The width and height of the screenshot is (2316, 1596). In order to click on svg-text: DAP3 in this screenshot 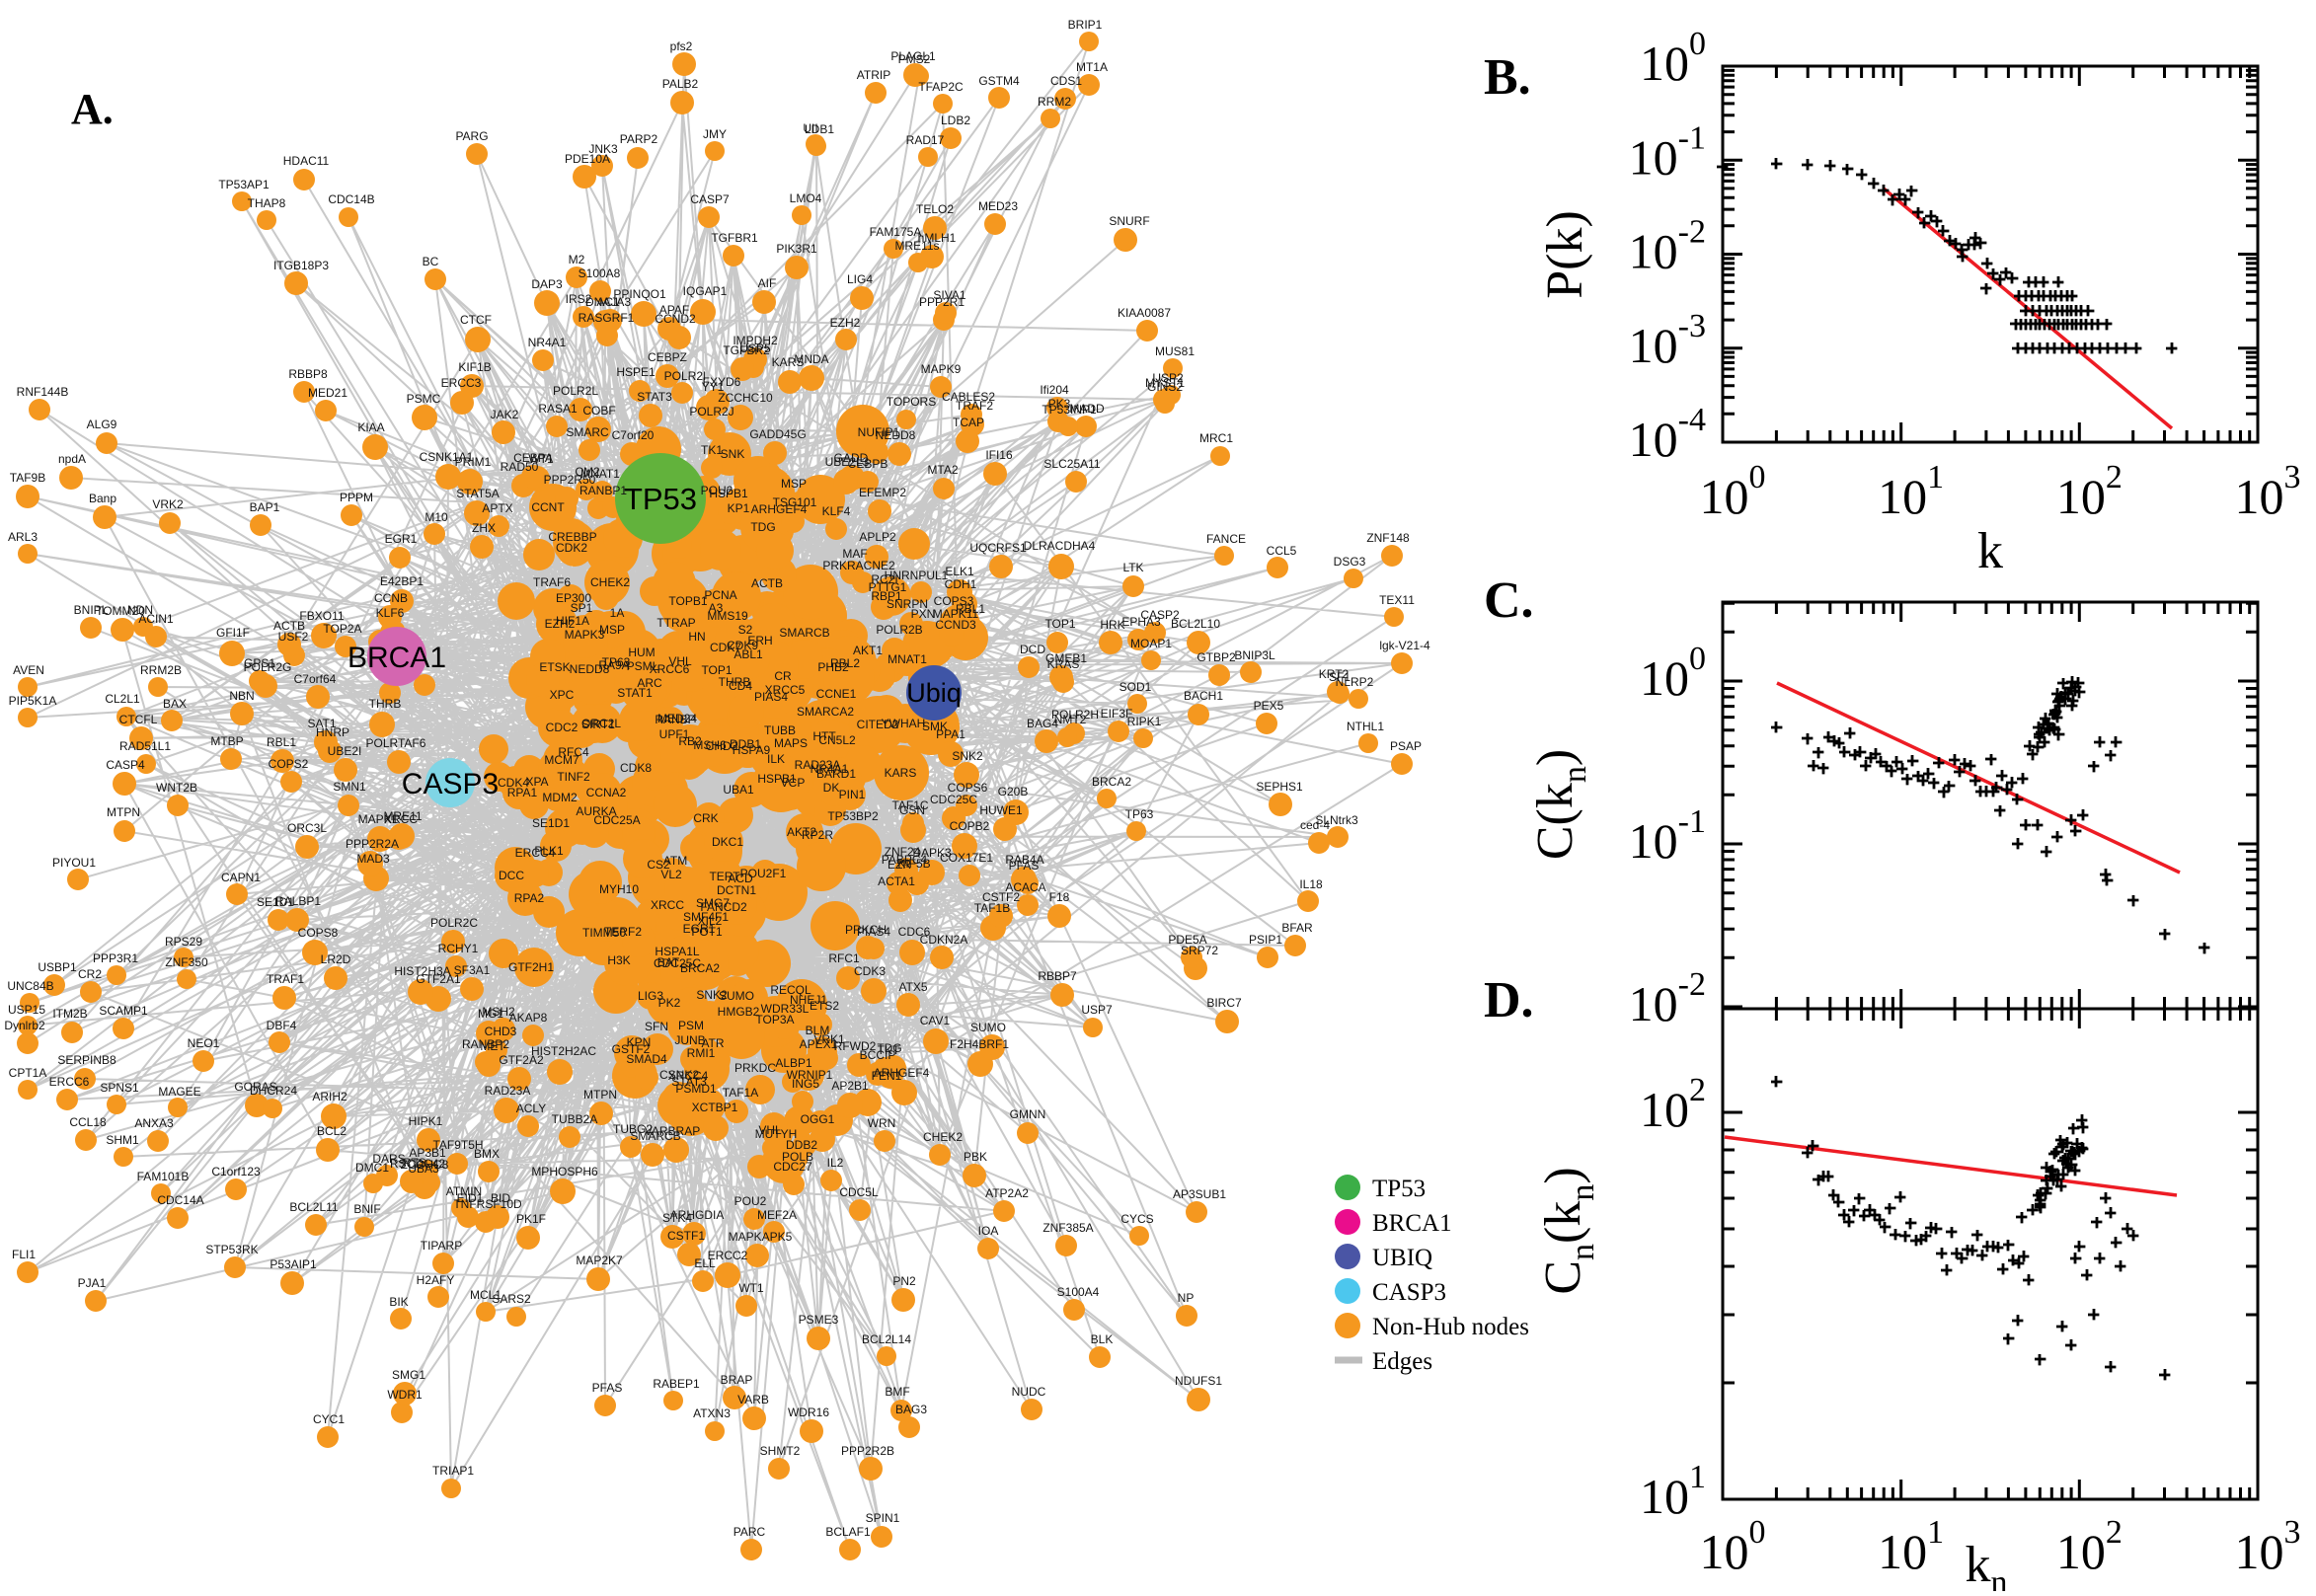, I will do `click(547, 284)`.